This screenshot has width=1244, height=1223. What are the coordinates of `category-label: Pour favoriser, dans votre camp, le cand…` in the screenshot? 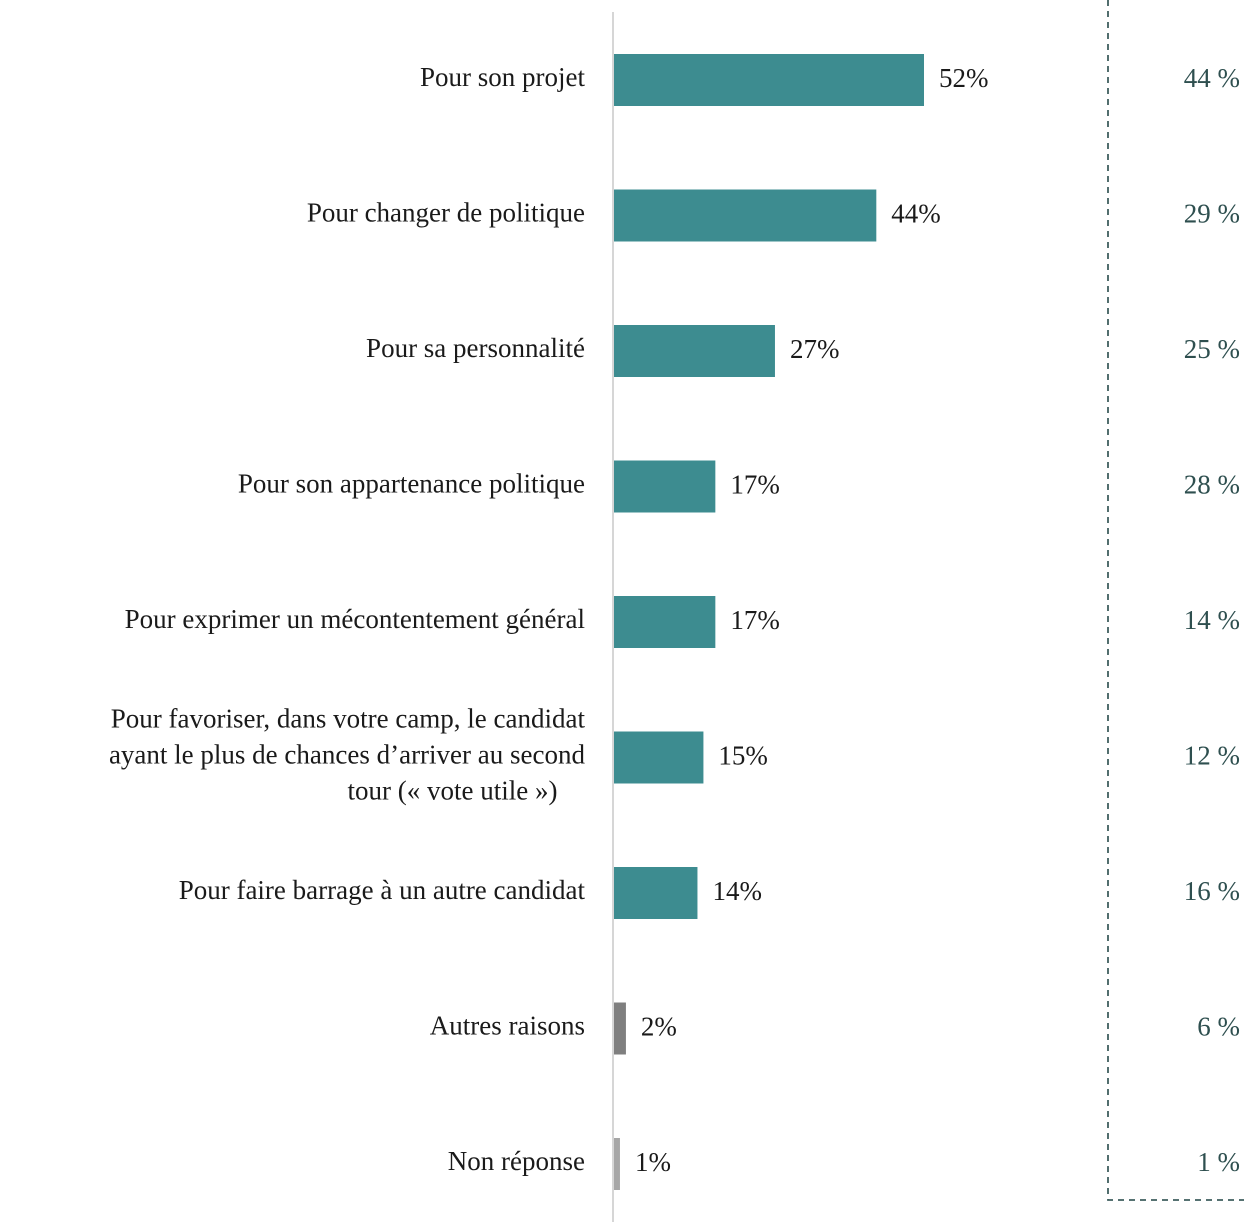 It's located at (348, 719).